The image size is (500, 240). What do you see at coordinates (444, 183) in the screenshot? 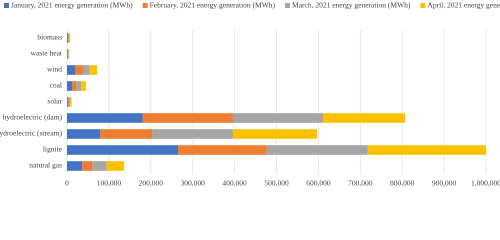
I see `x-tick-label: 900,000` at bounding box center [444, 183].